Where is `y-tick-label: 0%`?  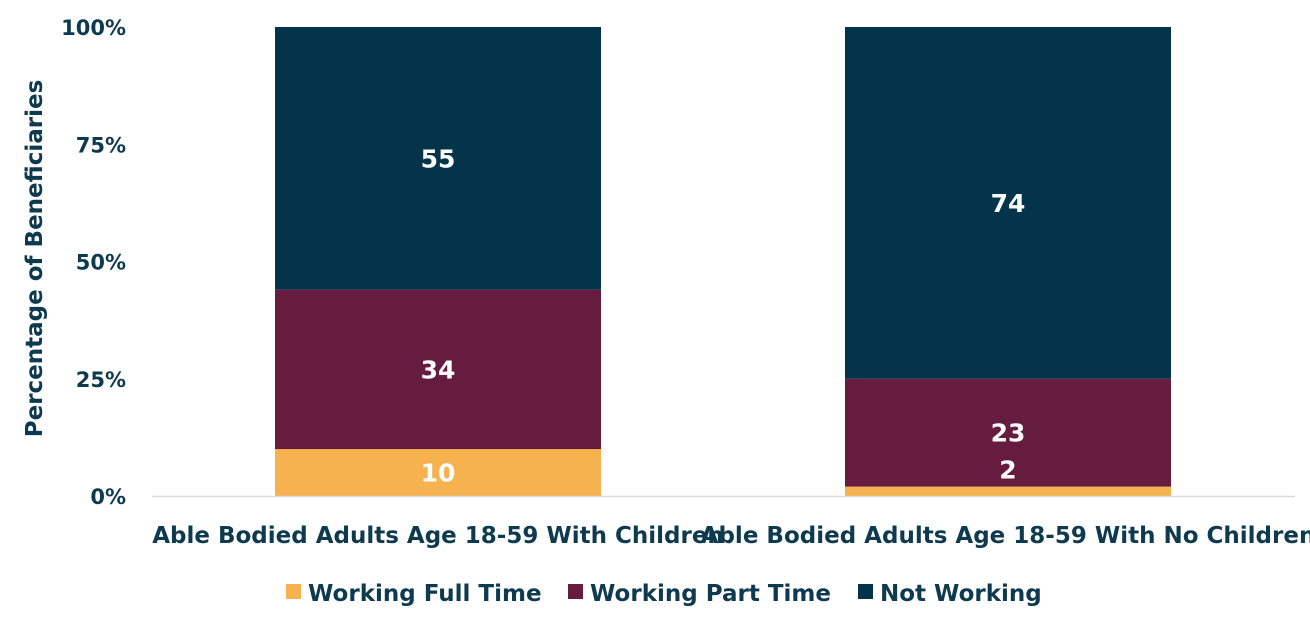 y-tick-label: 0% is located at coordinates (108, 497).